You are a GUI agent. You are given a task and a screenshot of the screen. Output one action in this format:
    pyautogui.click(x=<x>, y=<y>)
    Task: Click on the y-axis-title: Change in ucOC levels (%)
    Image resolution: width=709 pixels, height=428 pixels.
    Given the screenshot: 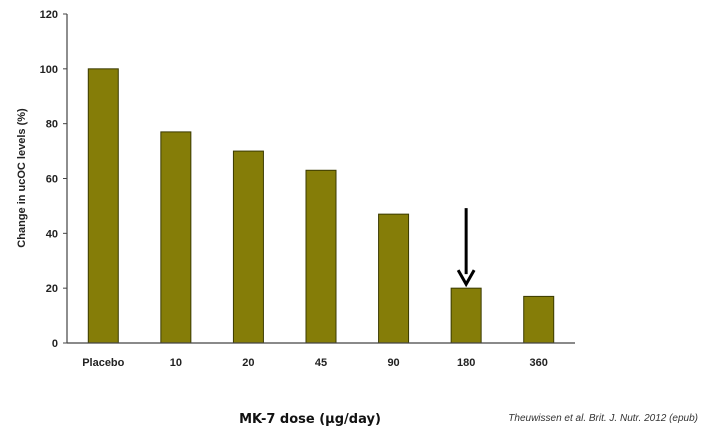 What is the action you would take?
    pyautogui.click(x=22, y=178)
    